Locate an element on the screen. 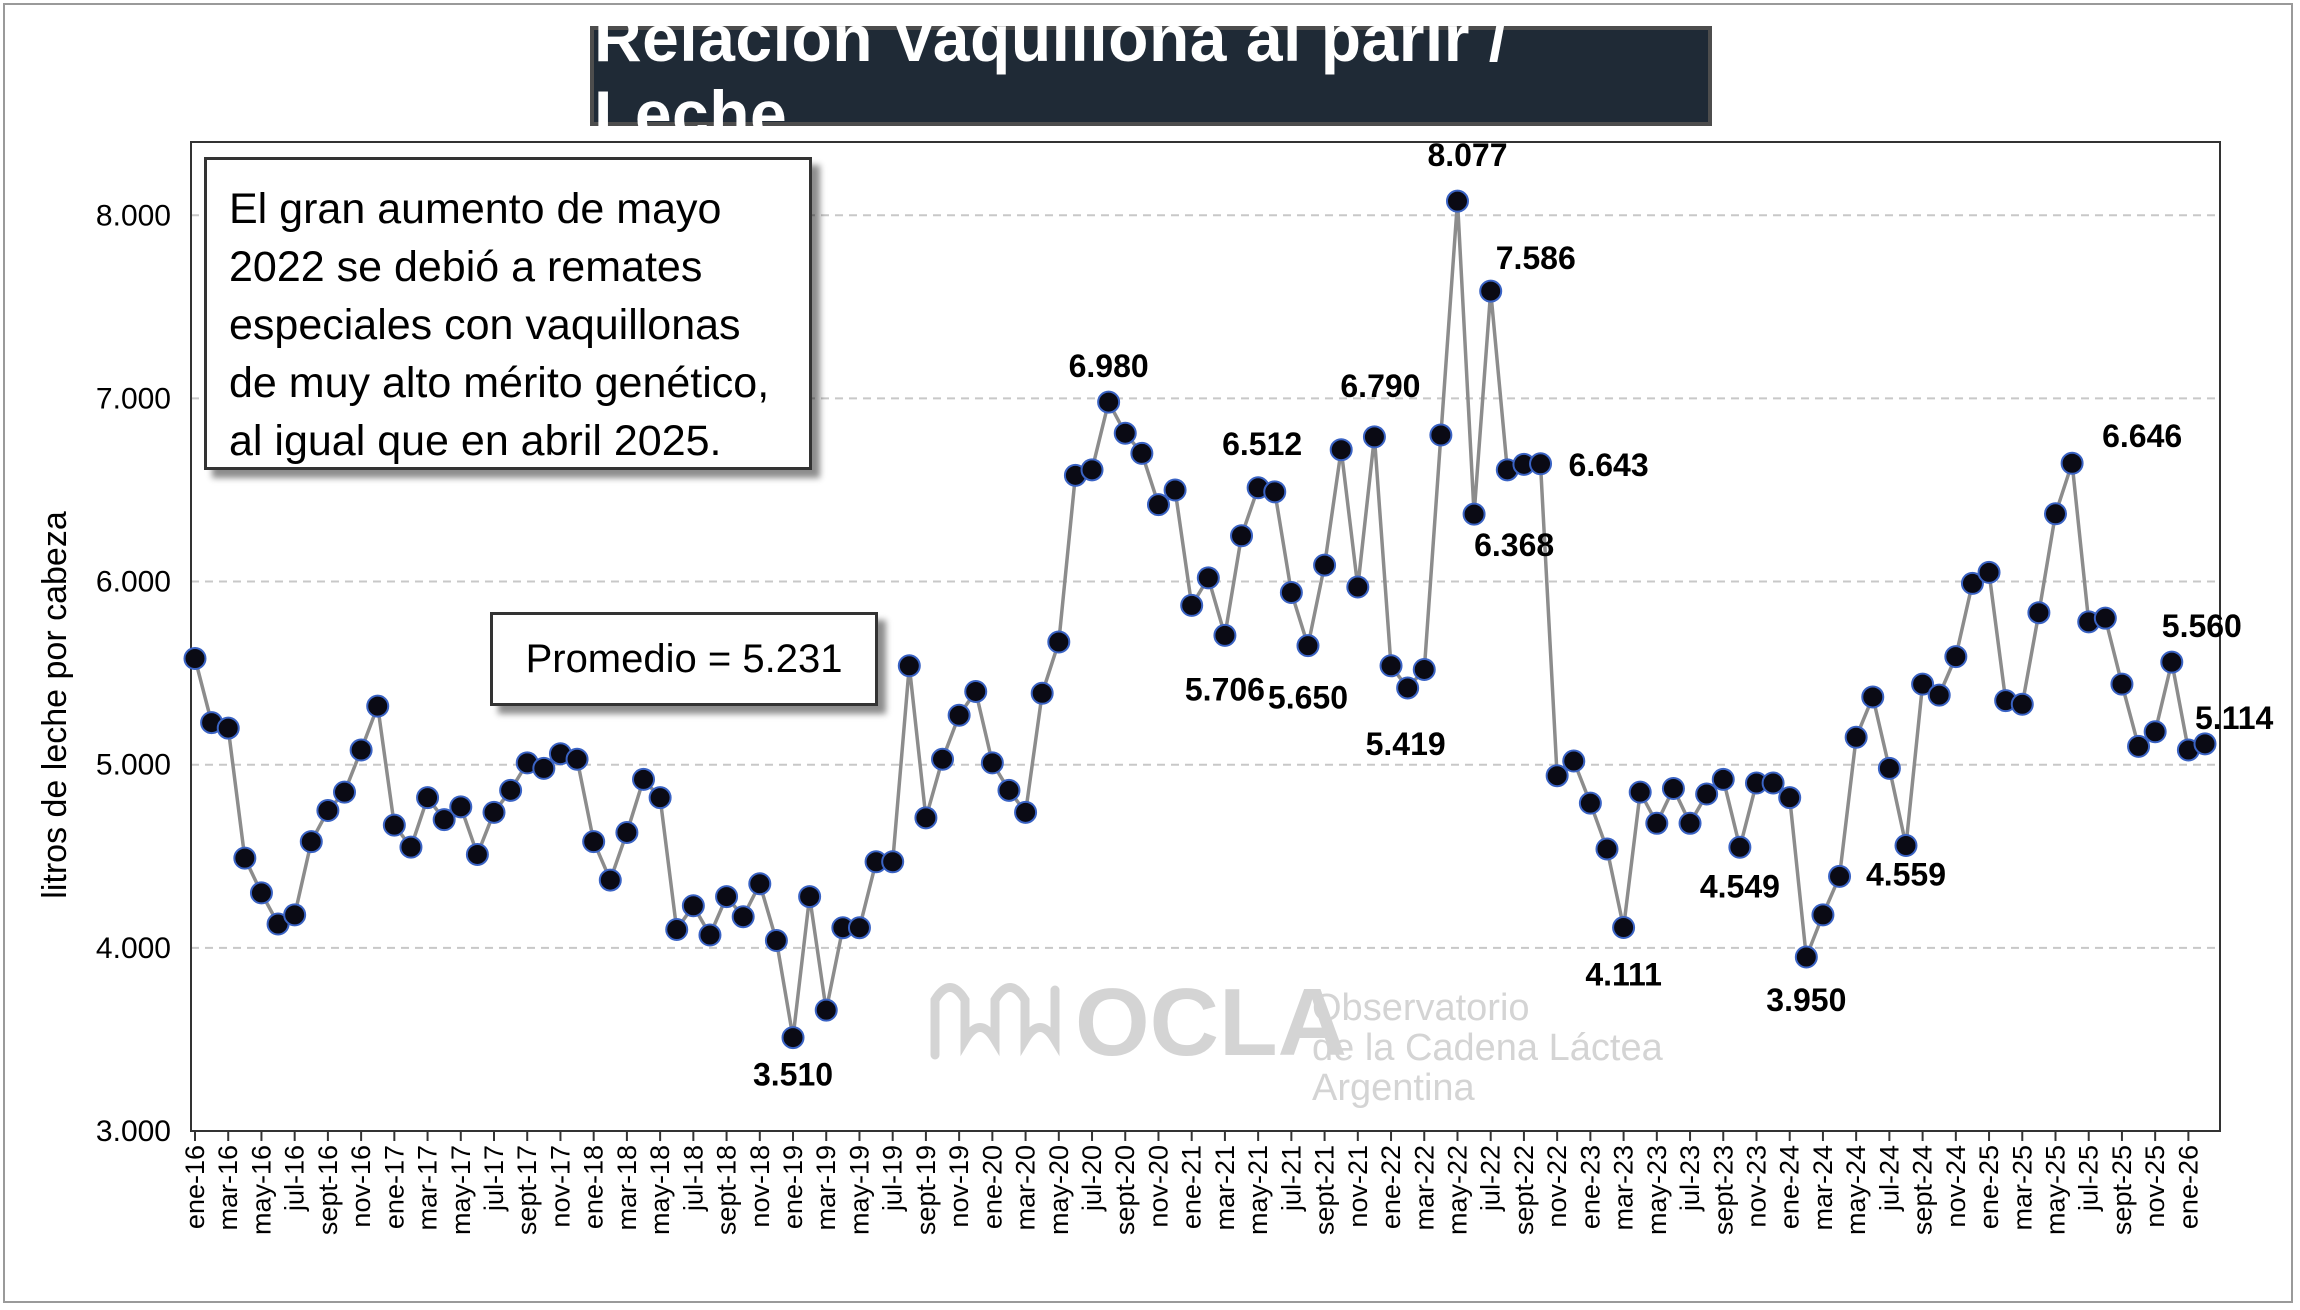  x-tick-label: jul-20 is located at coordinates (1092, 1178).